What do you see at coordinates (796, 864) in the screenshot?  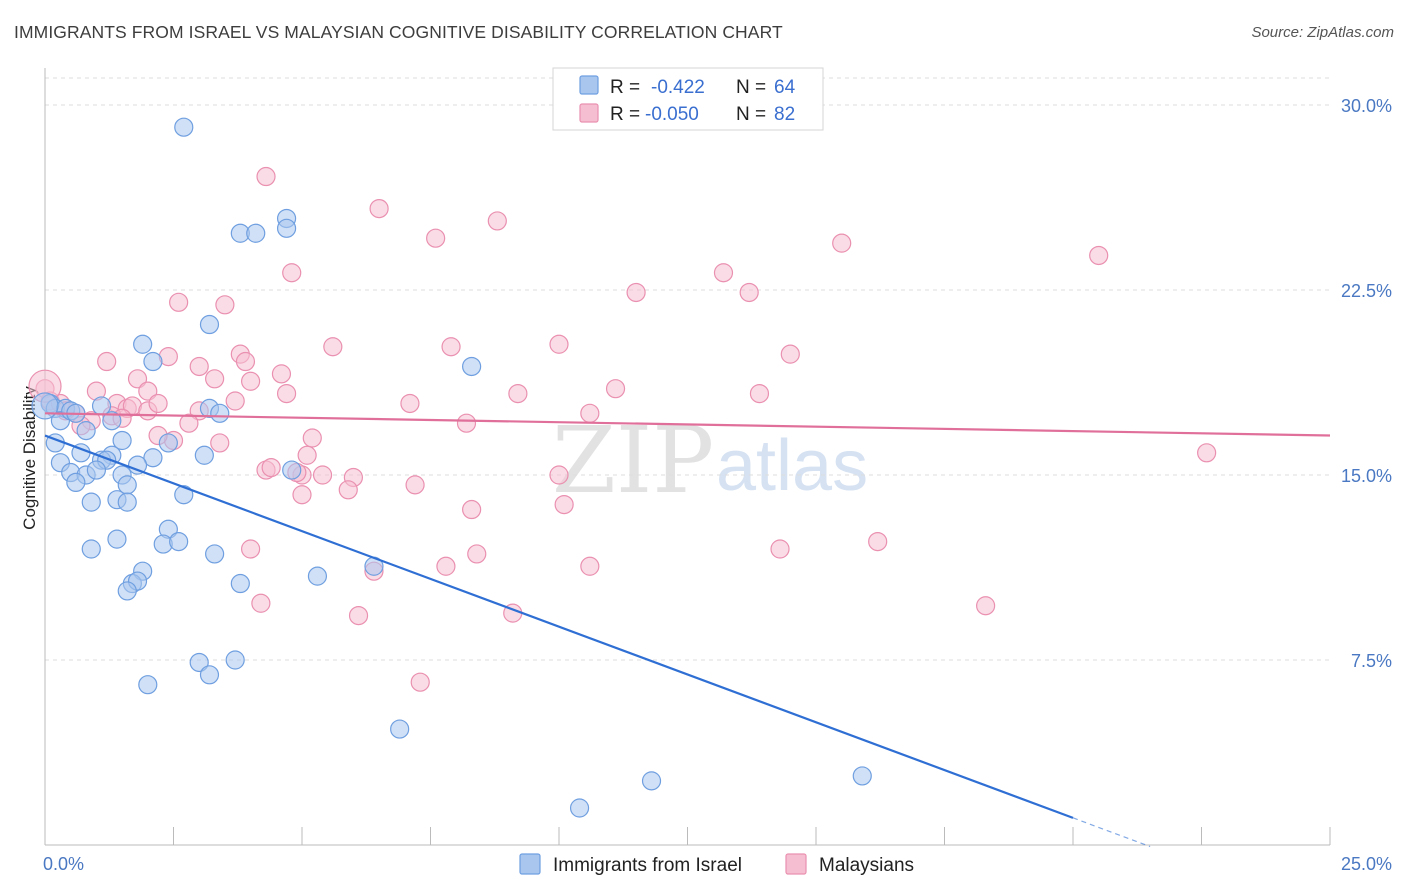 I see `bottom-legend-swatch-malaysians` at bounding box center [796, 864].